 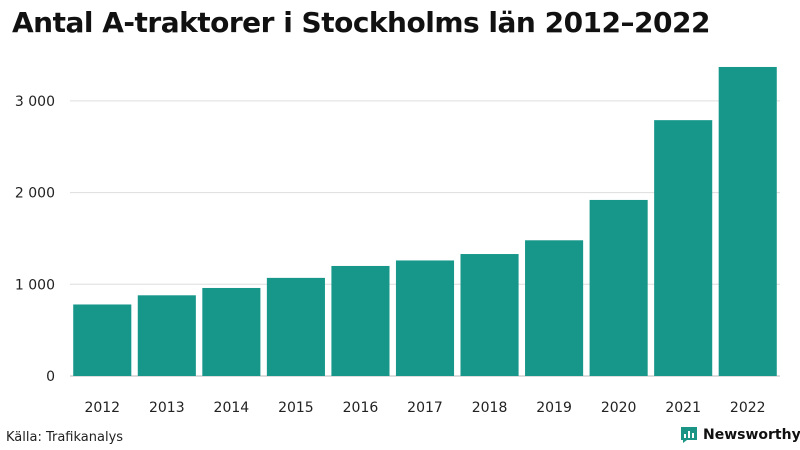 What do you see at coordinates (102, 408) in the screenshot?
I see `x-tick-label: 2012` at bounding box center [102, 408].